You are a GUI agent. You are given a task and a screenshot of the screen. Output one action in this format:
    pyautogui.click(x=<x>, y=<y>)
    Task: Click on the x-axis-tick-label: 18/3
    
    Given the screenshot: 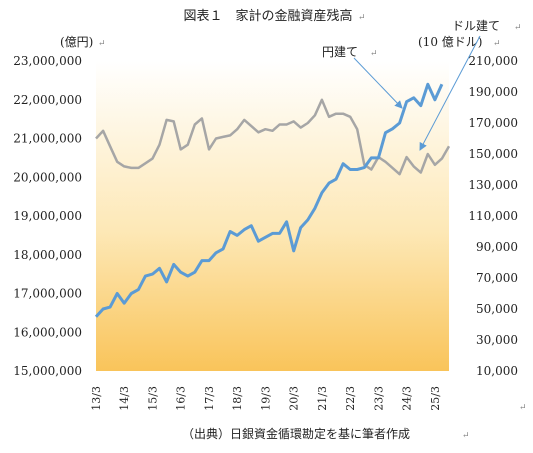 What is the action you would take?
    pyautogui.click(x=237, y=398)
    